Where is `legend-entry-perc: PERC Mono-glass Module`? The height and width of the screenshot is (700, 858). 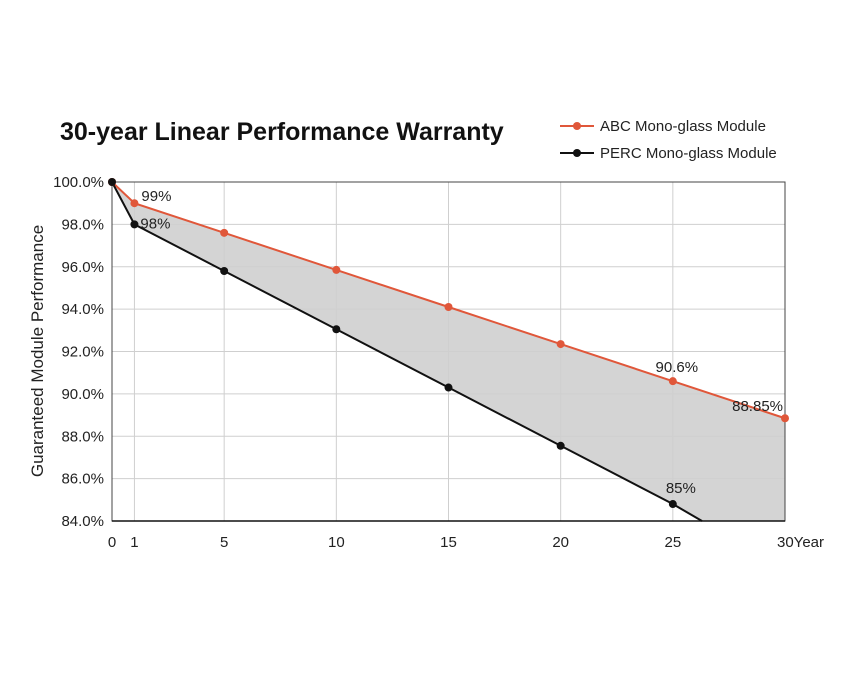
legend-entry-perc: PERC Mono-glass Module is located at coordinates (668, 153).